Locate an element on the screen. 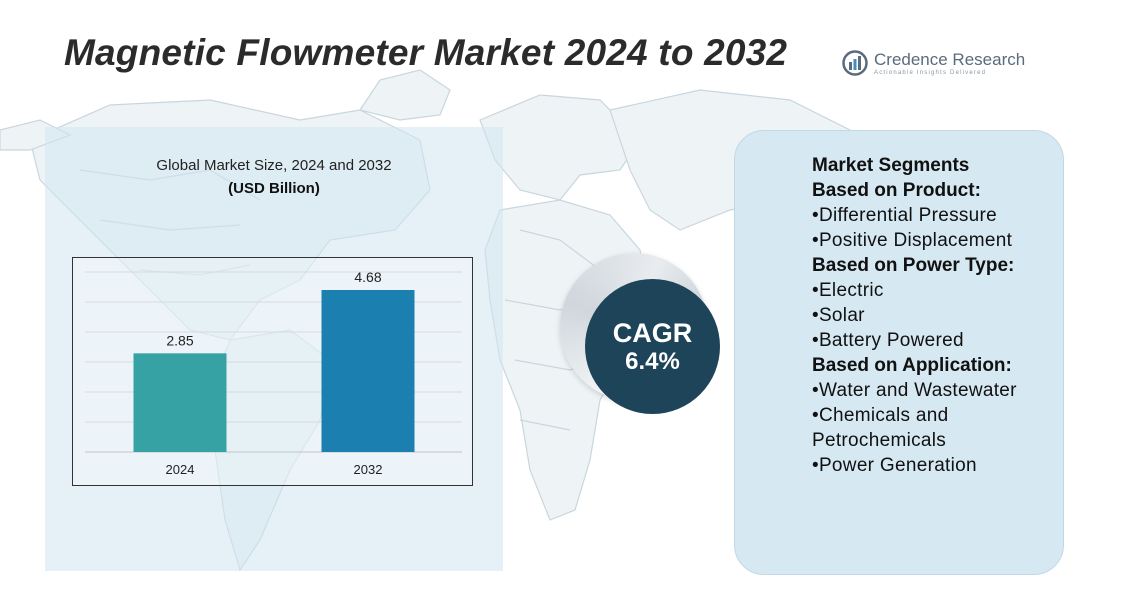 The width and height of the screenshot is (1140, 612). segment-item: •Electric is located at coordinates (848, 290).